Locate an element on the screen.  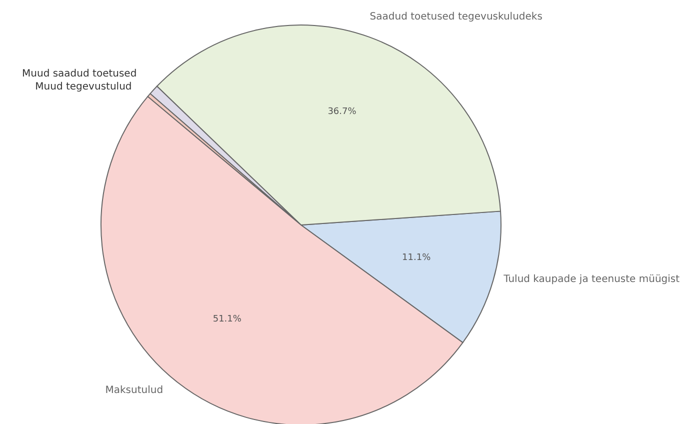
data-label: 51.1% is located at coordinates (227, 319).